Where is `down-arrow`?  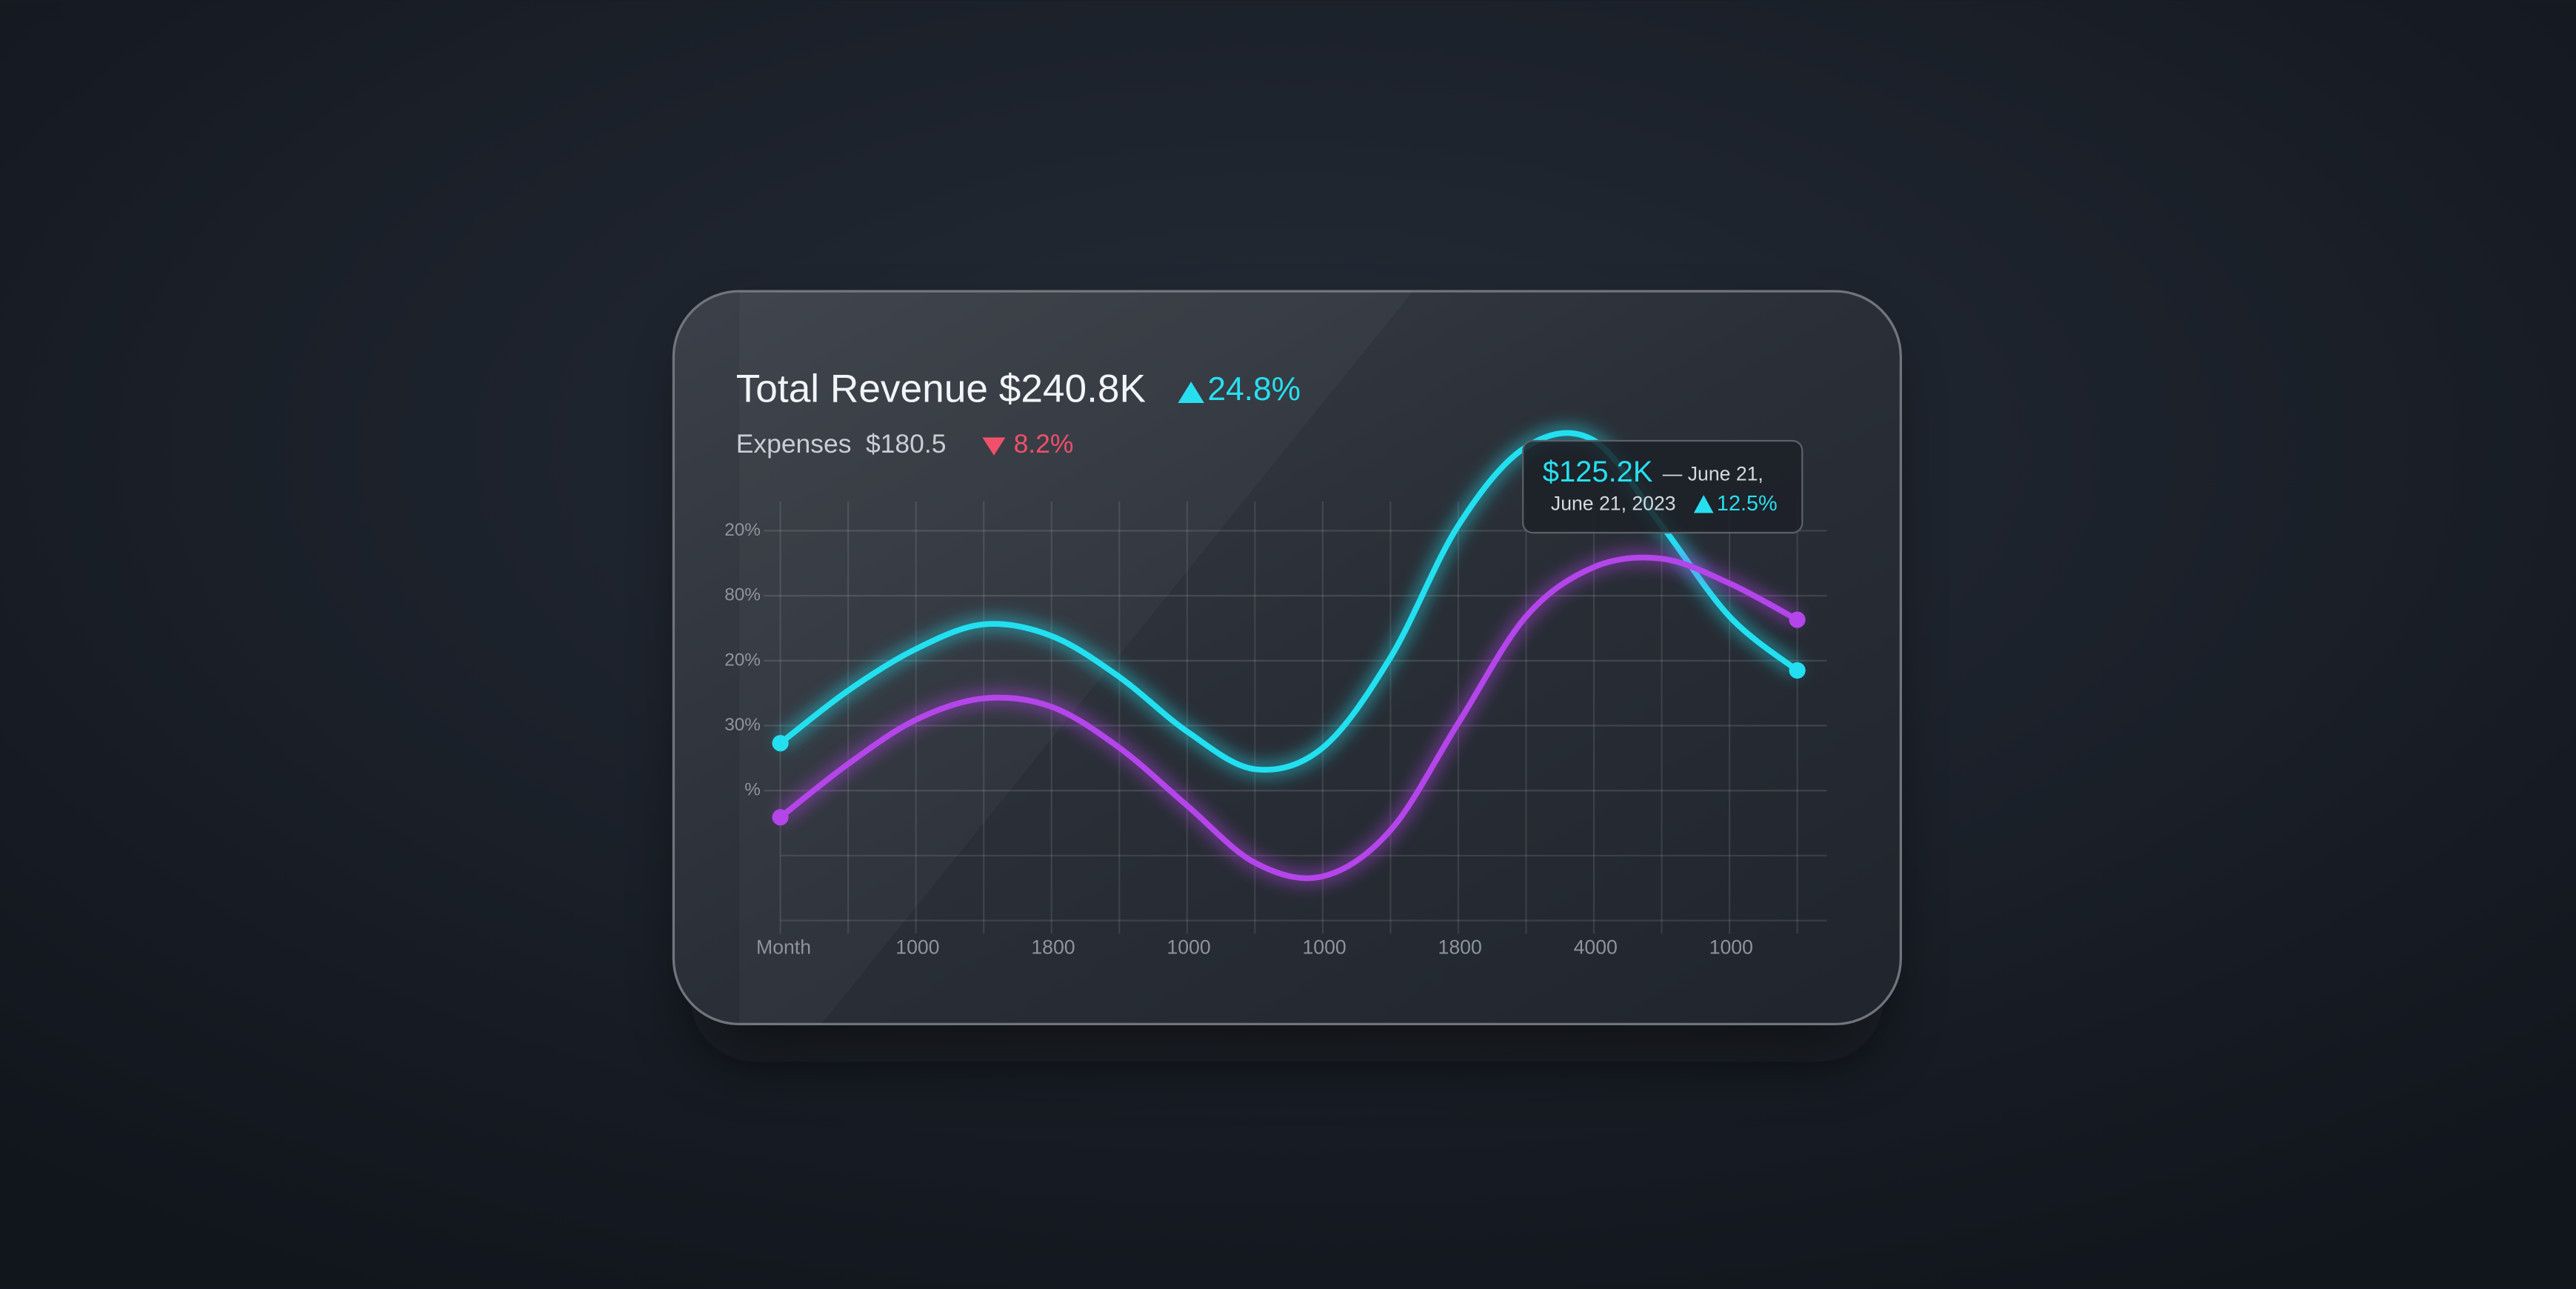
down-arrow is located at coordinates (994, 446).